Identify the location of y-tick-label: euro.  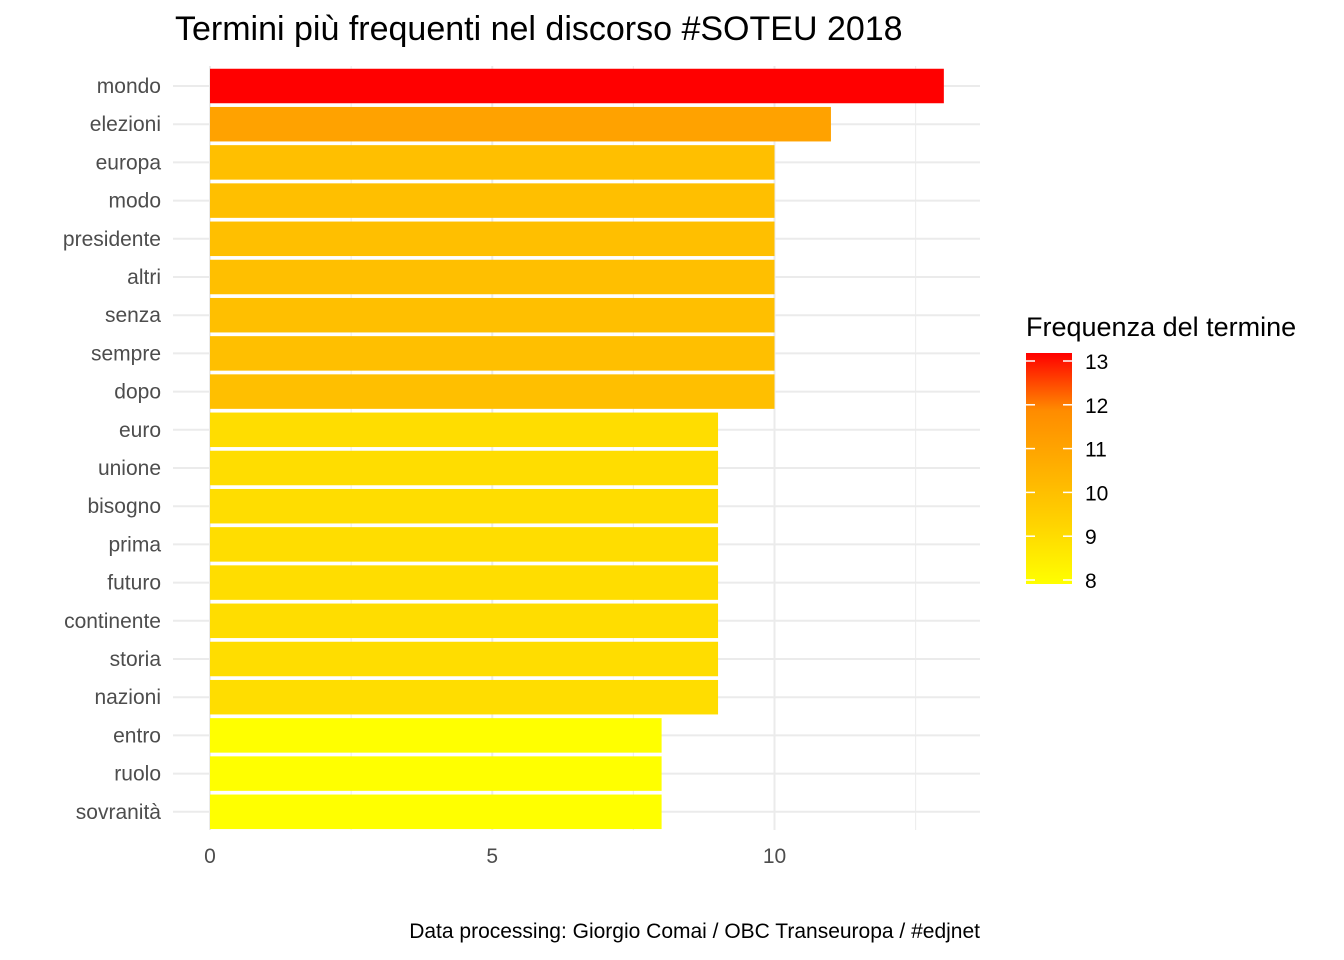
(140, 430).